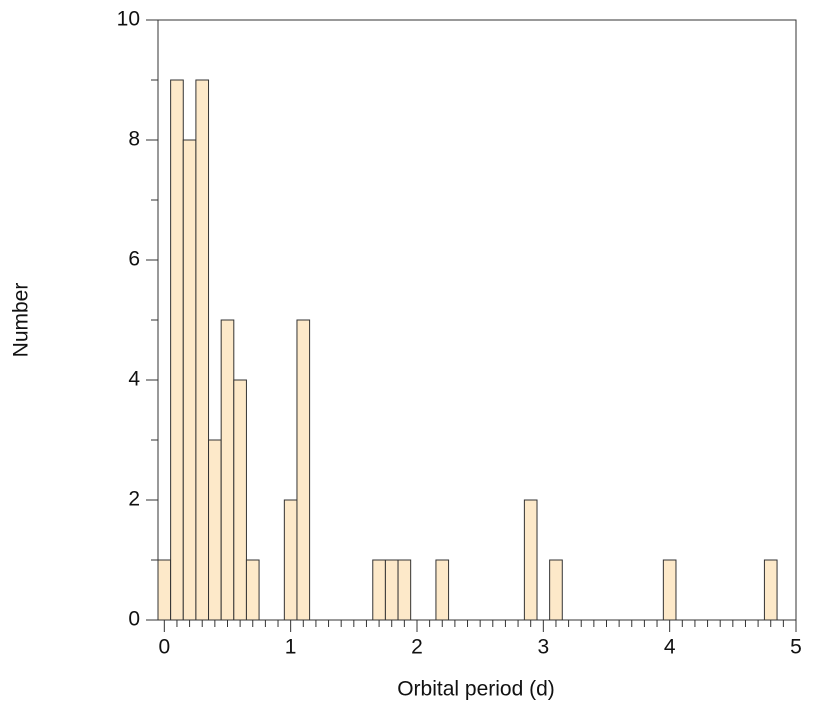 The height and width of the screenshot is (712, 830). I want to click on x-tick-label: 1, so click(291, 647).